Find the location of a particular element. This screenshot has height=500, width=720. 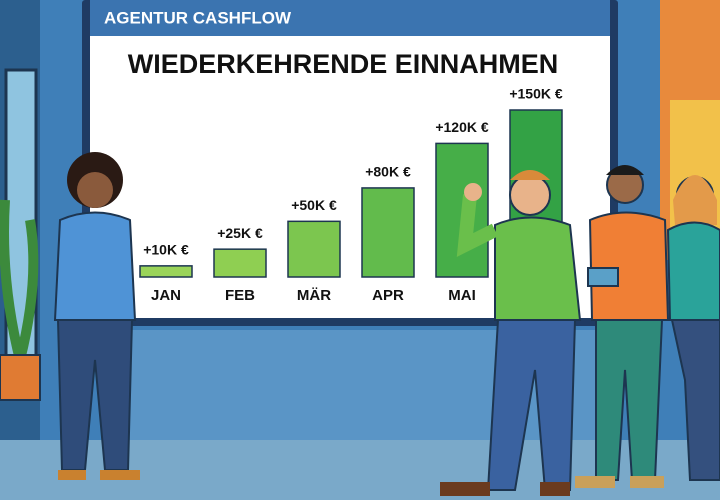

plant is located at coordinates (20, 300).